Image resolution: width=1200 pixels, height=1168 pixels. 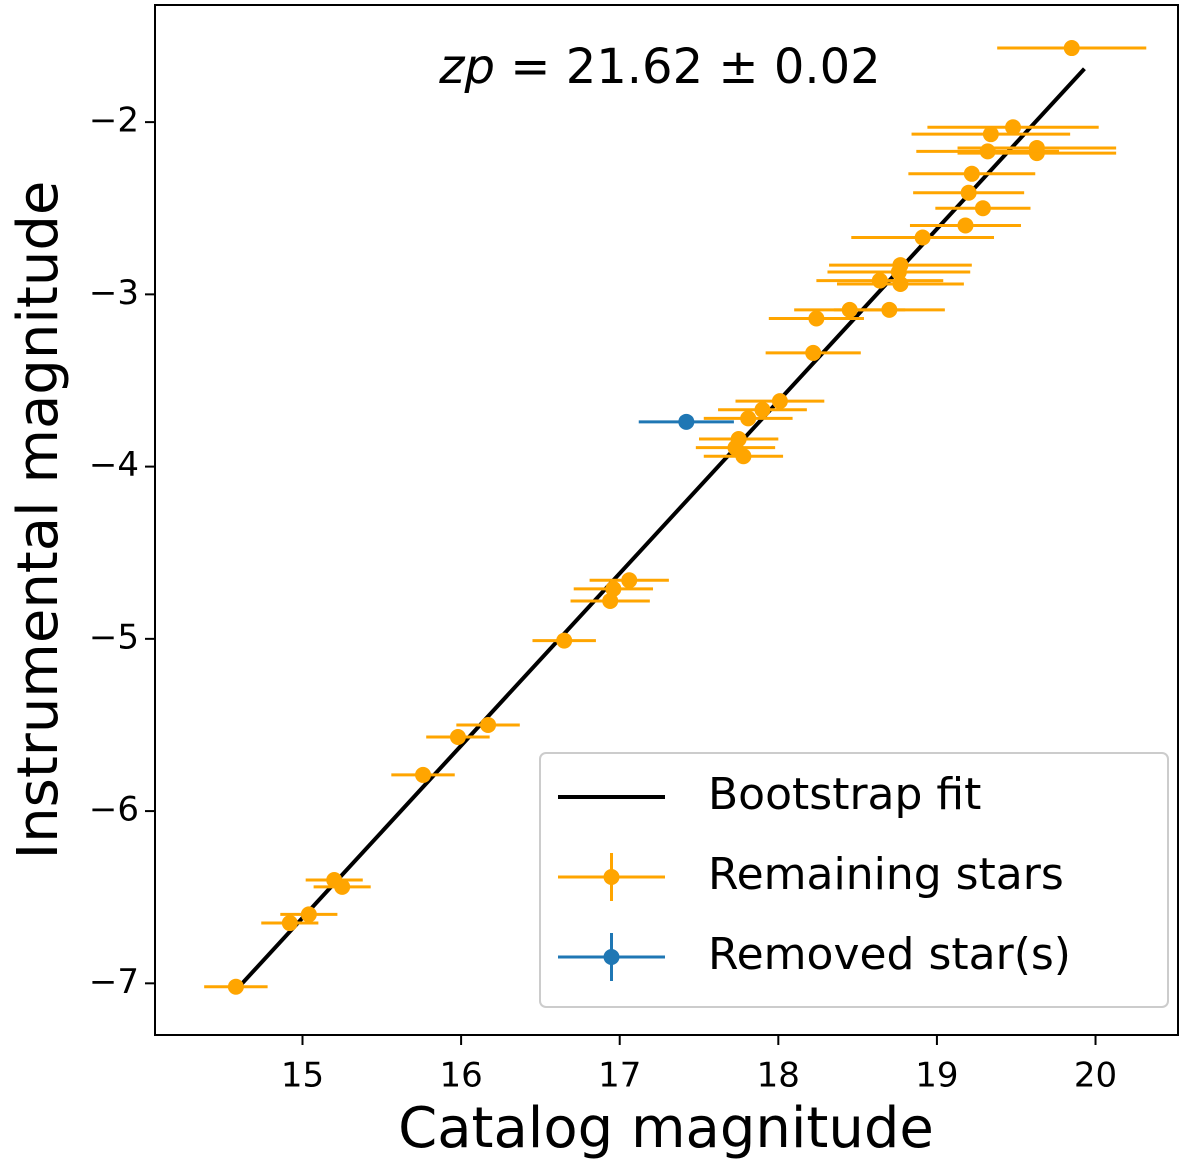 I want to click on x-axis-label: Catalog magnitude, so click(x=666, y=1128).